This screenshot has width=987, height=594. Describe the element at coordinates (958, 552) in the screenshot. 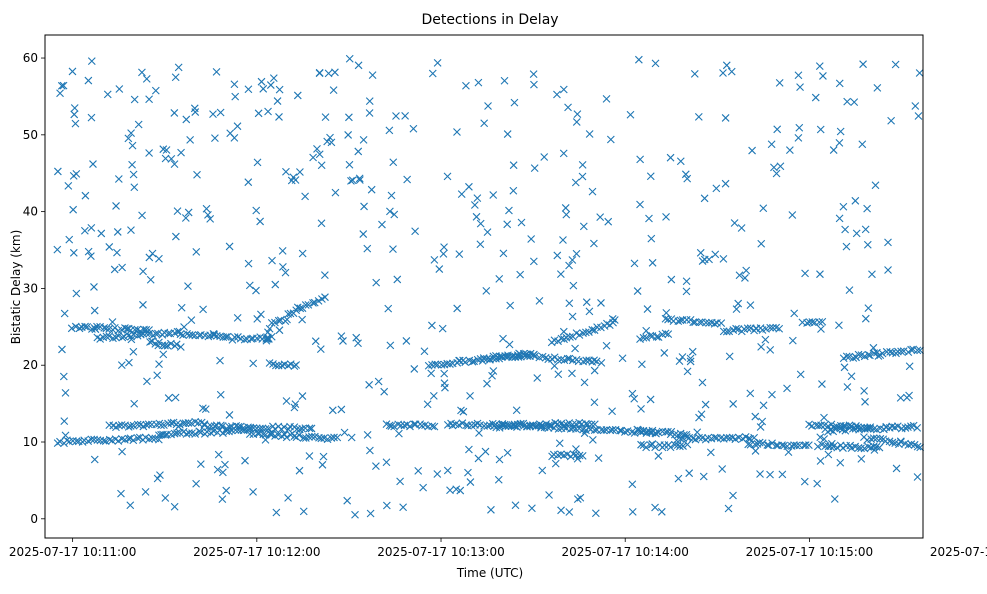

I see `x-tick-label: 2025-07-17 10:16:00` at that location.